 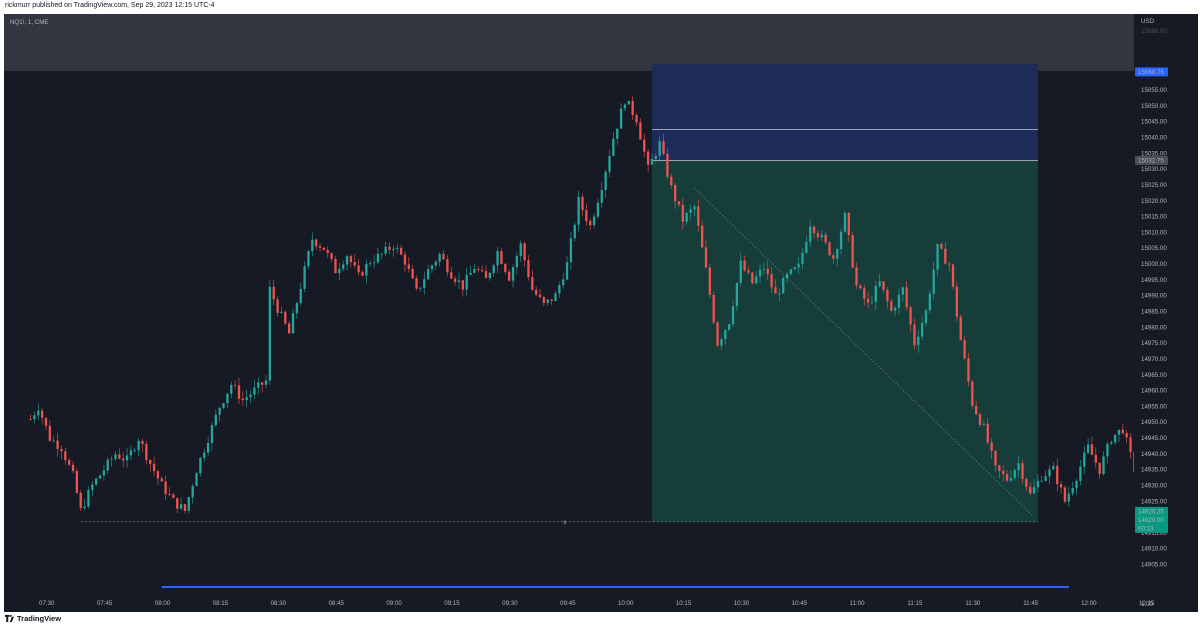 What do you see at coordinates (1154, 90) in the screenshot?
I see `y-tick-label: 15055.00` at bounding box center [1154, 90].